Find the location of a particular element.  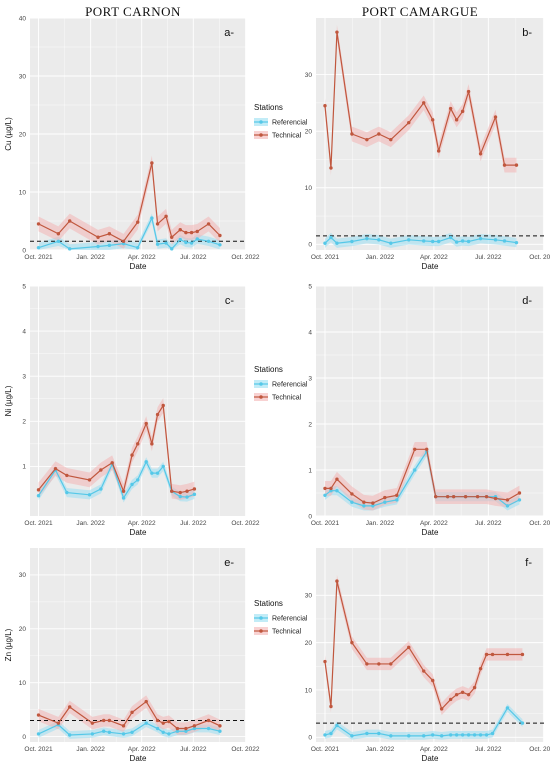

panel-background is located at coordinates (430, 134).